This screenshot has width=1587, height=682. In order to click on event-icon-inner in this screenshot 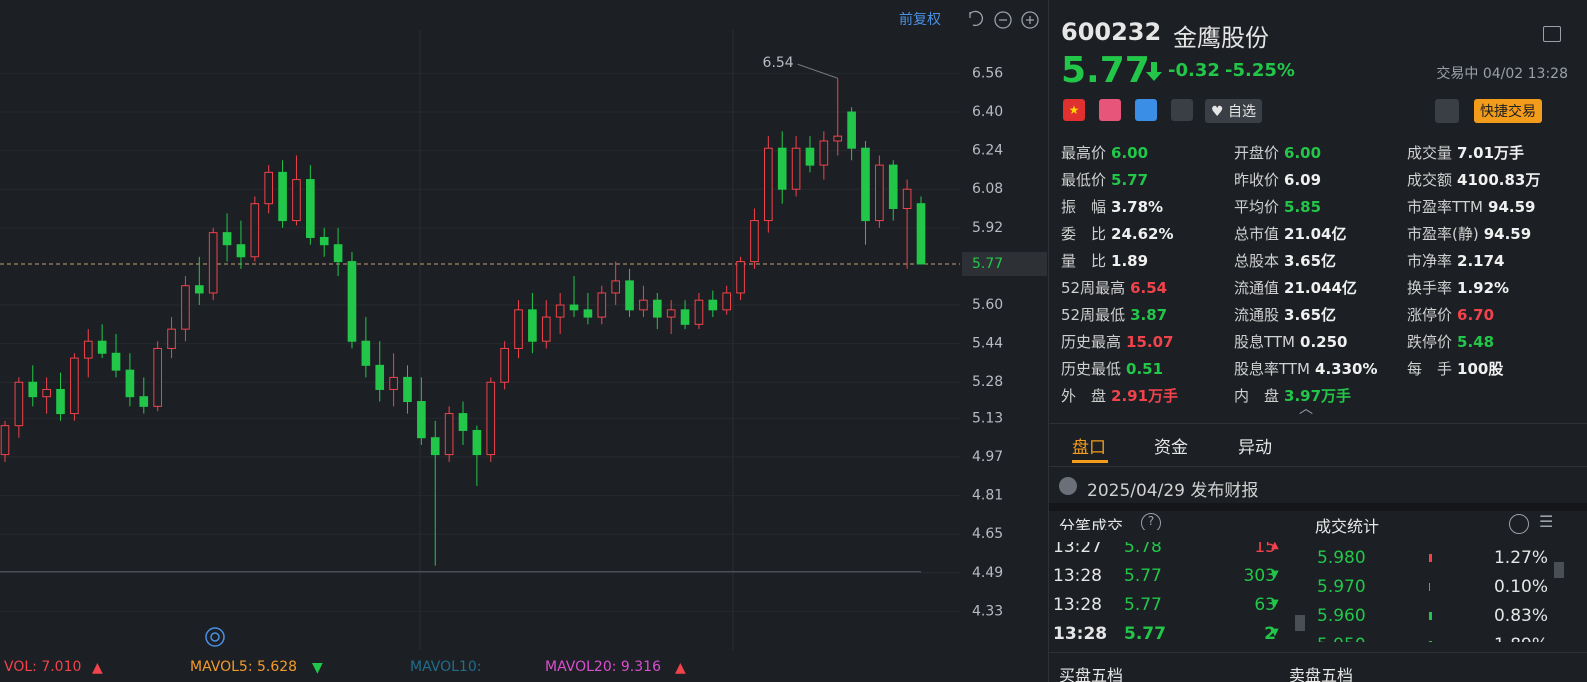, I will do `click(215, 637)`.